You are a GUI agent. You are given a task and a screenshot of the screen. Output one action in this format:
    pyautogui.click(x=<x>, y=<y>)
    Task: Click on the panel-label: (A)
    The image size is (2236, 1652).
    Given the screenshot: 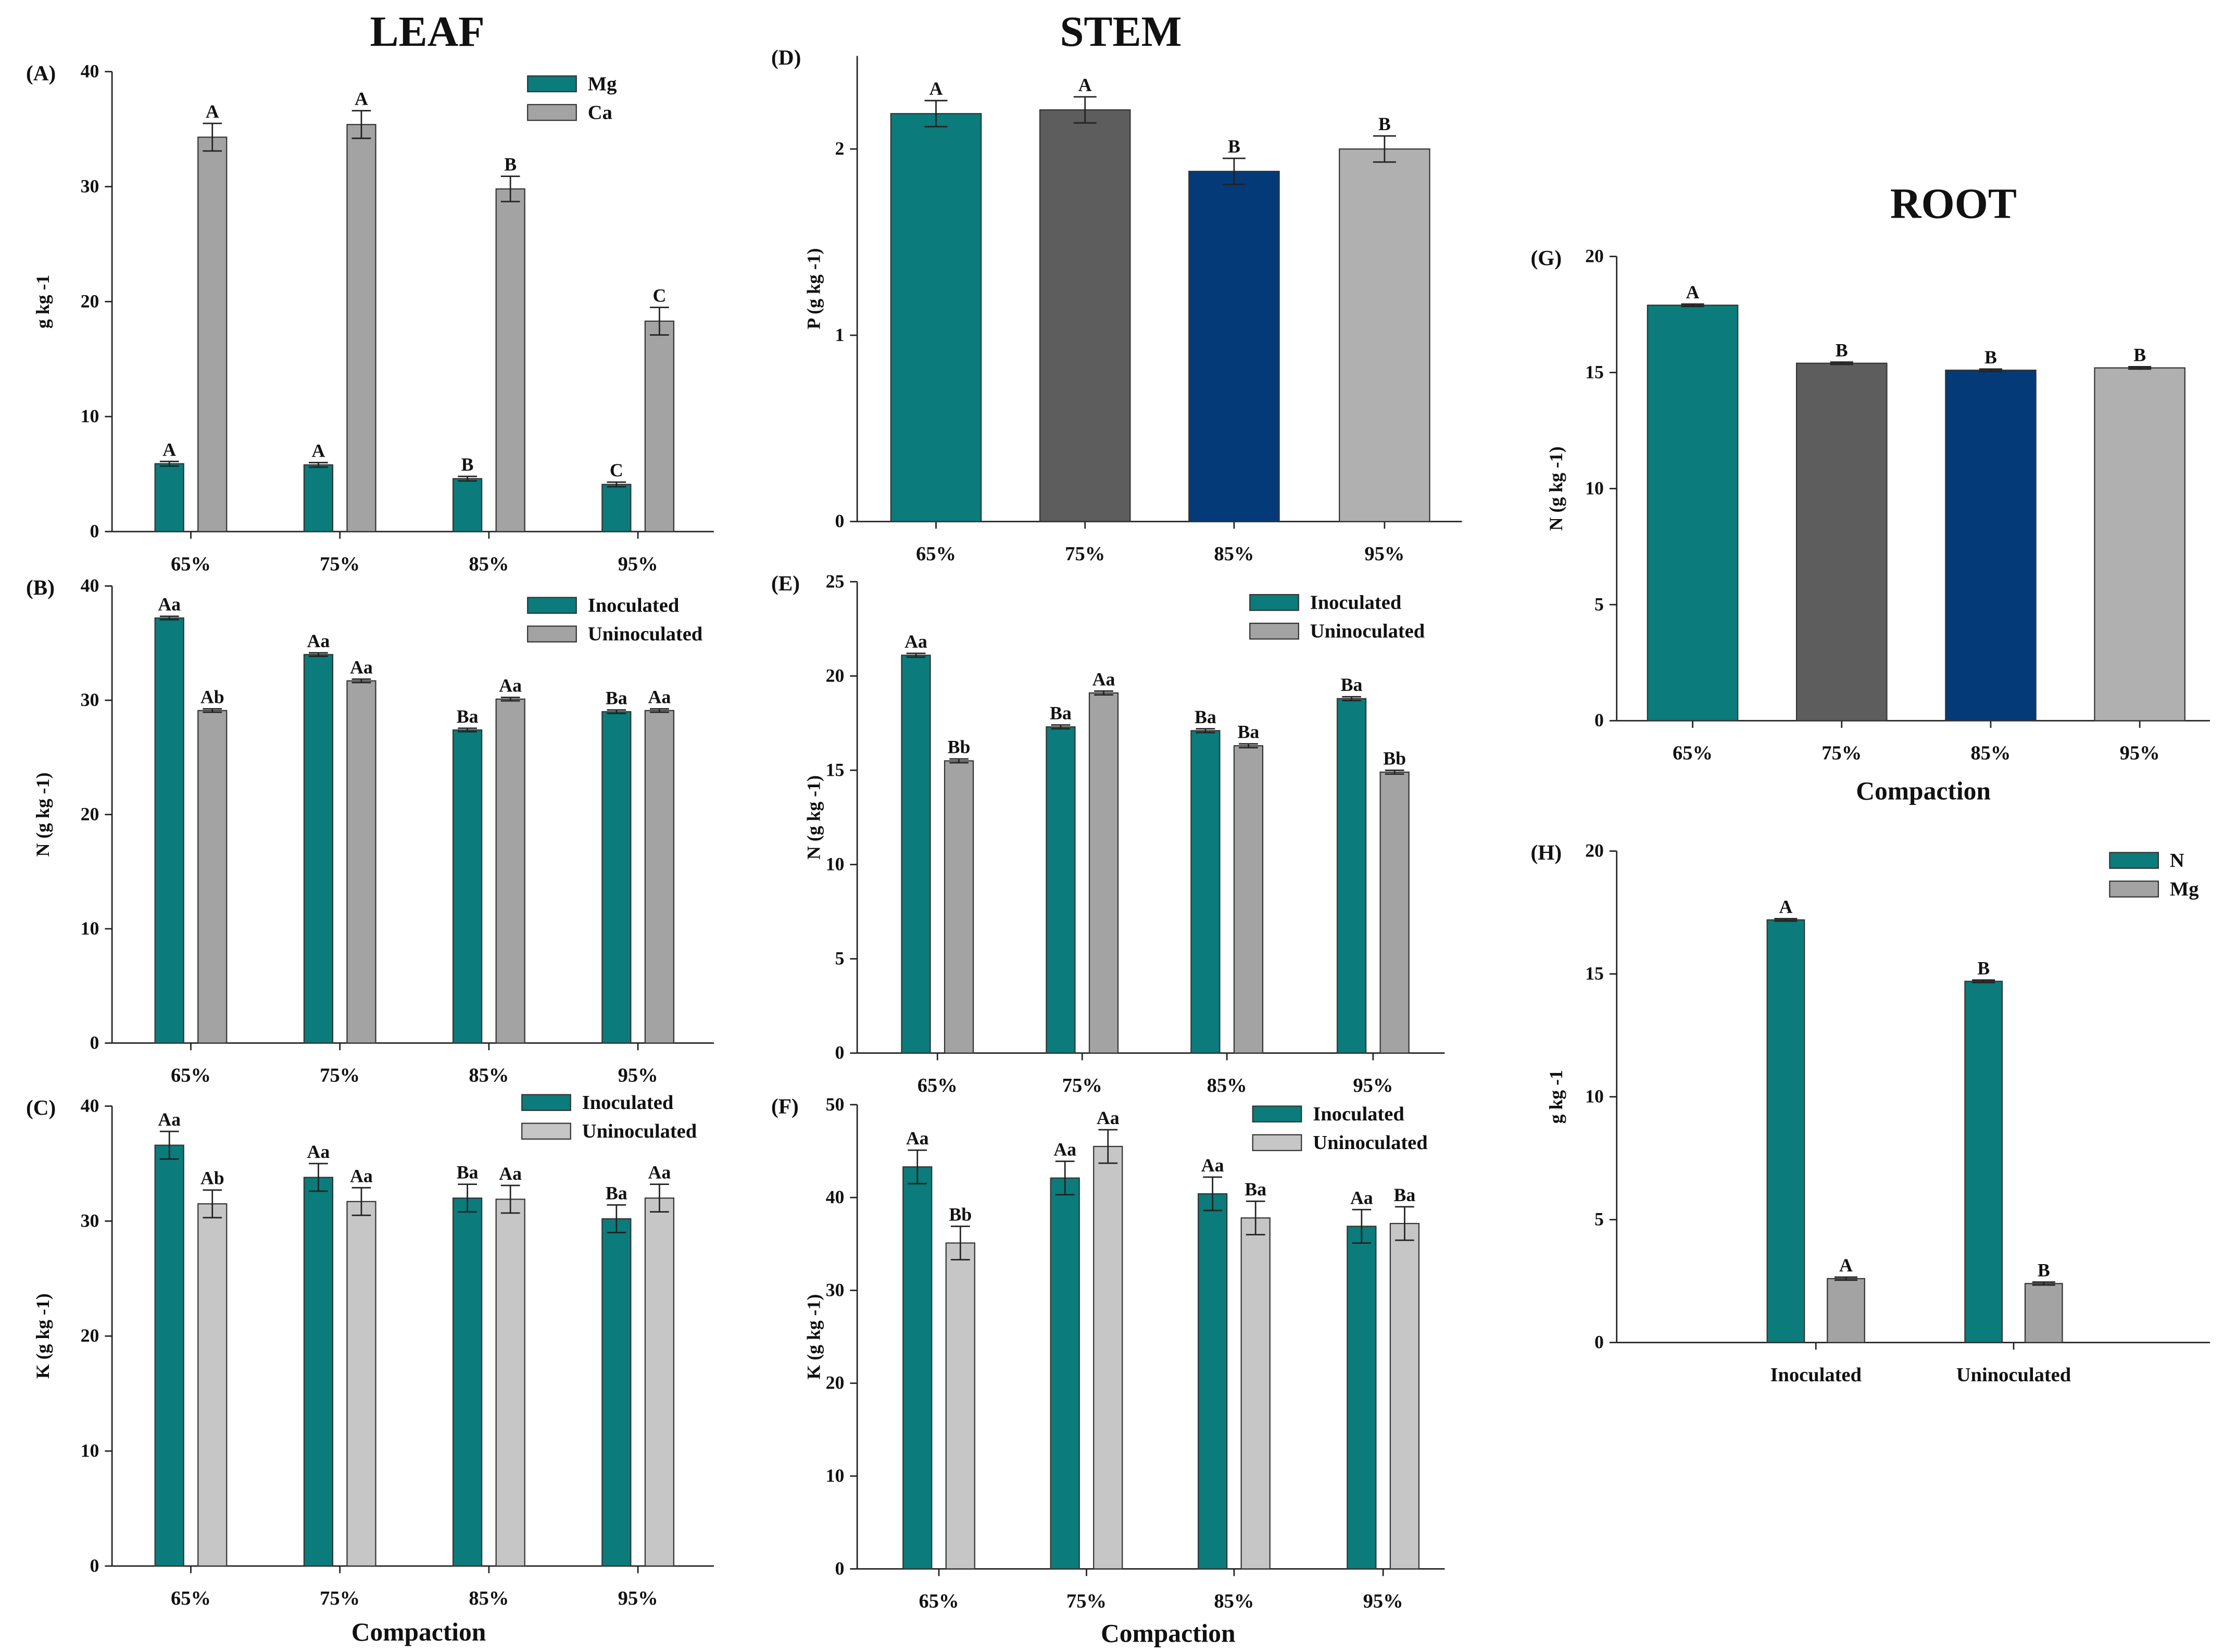 What is the action you would take?
    pyautogui.click(x=41, y=73)
    